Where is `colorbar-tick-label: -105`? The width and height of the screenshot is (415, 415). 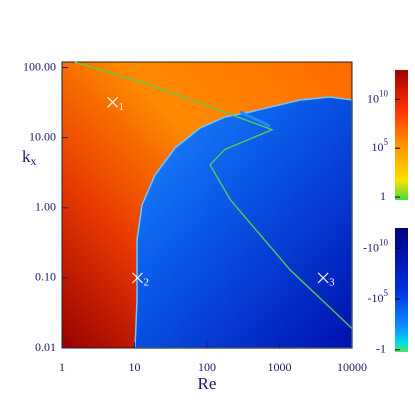
colorbar-tick-label: -105 is located at coordinates (378, 296).